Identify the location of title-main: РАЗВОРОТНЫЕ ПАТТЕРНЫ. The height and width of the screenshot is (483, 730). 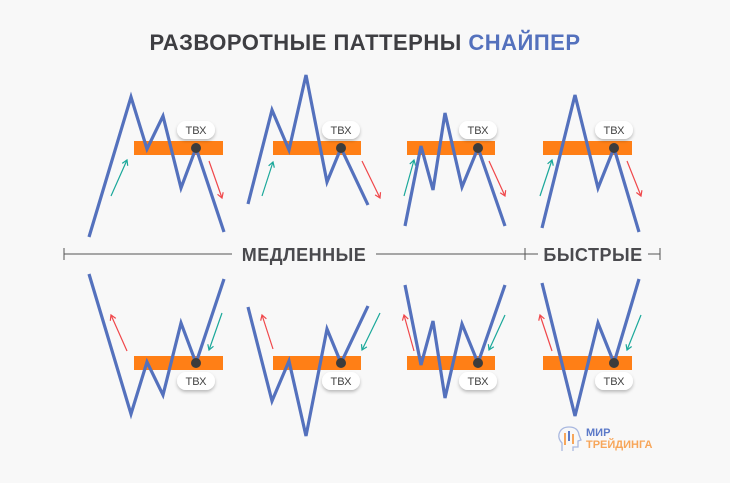
(305, 42).